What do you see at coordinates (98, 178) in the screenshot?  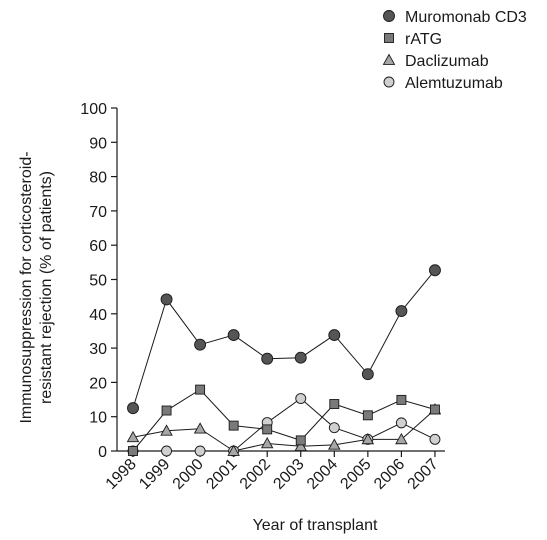 I see `y-tick-label: 80` at bounding box center [98, 178].